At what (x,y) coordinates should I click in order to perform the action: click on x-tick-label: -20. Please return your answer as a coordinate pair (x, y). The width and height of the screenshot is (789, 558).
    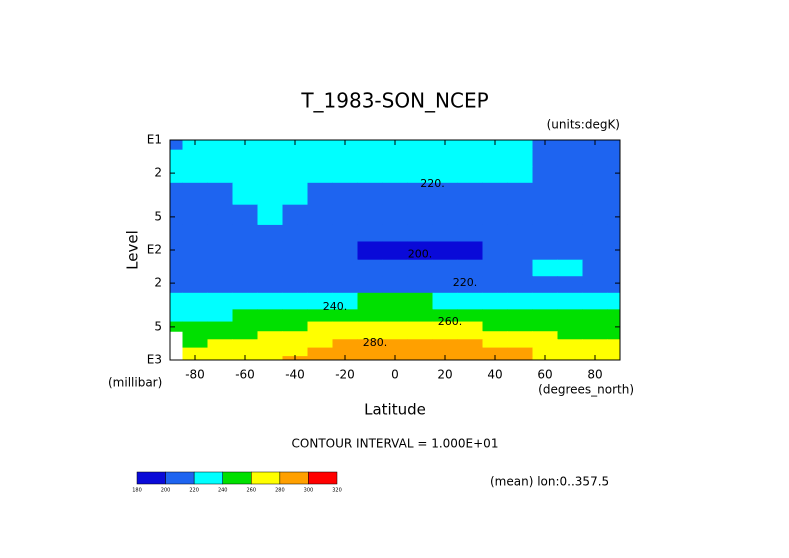
    Looking at the image, I should click on (345, 375).